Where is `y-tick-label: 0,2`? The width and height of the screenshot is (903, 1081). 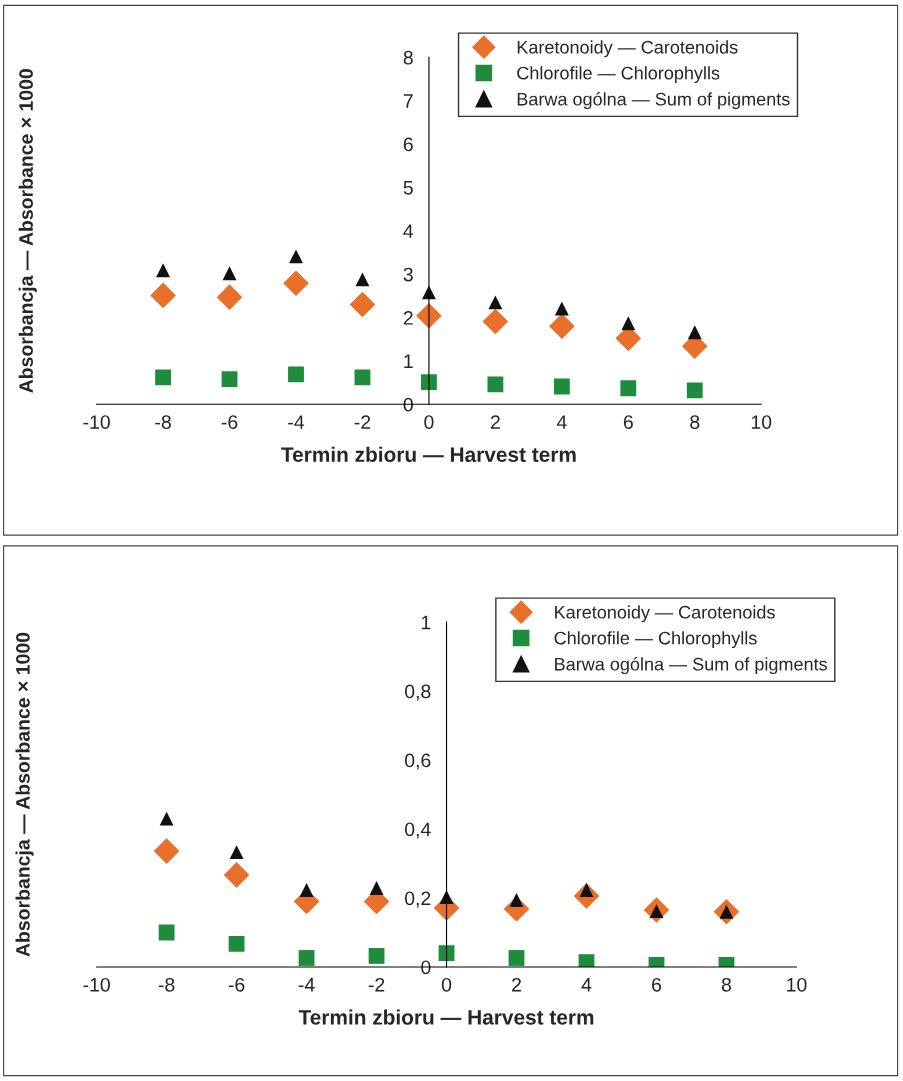
y-tick-label: 0,2 is located at coordinates (417, 899).